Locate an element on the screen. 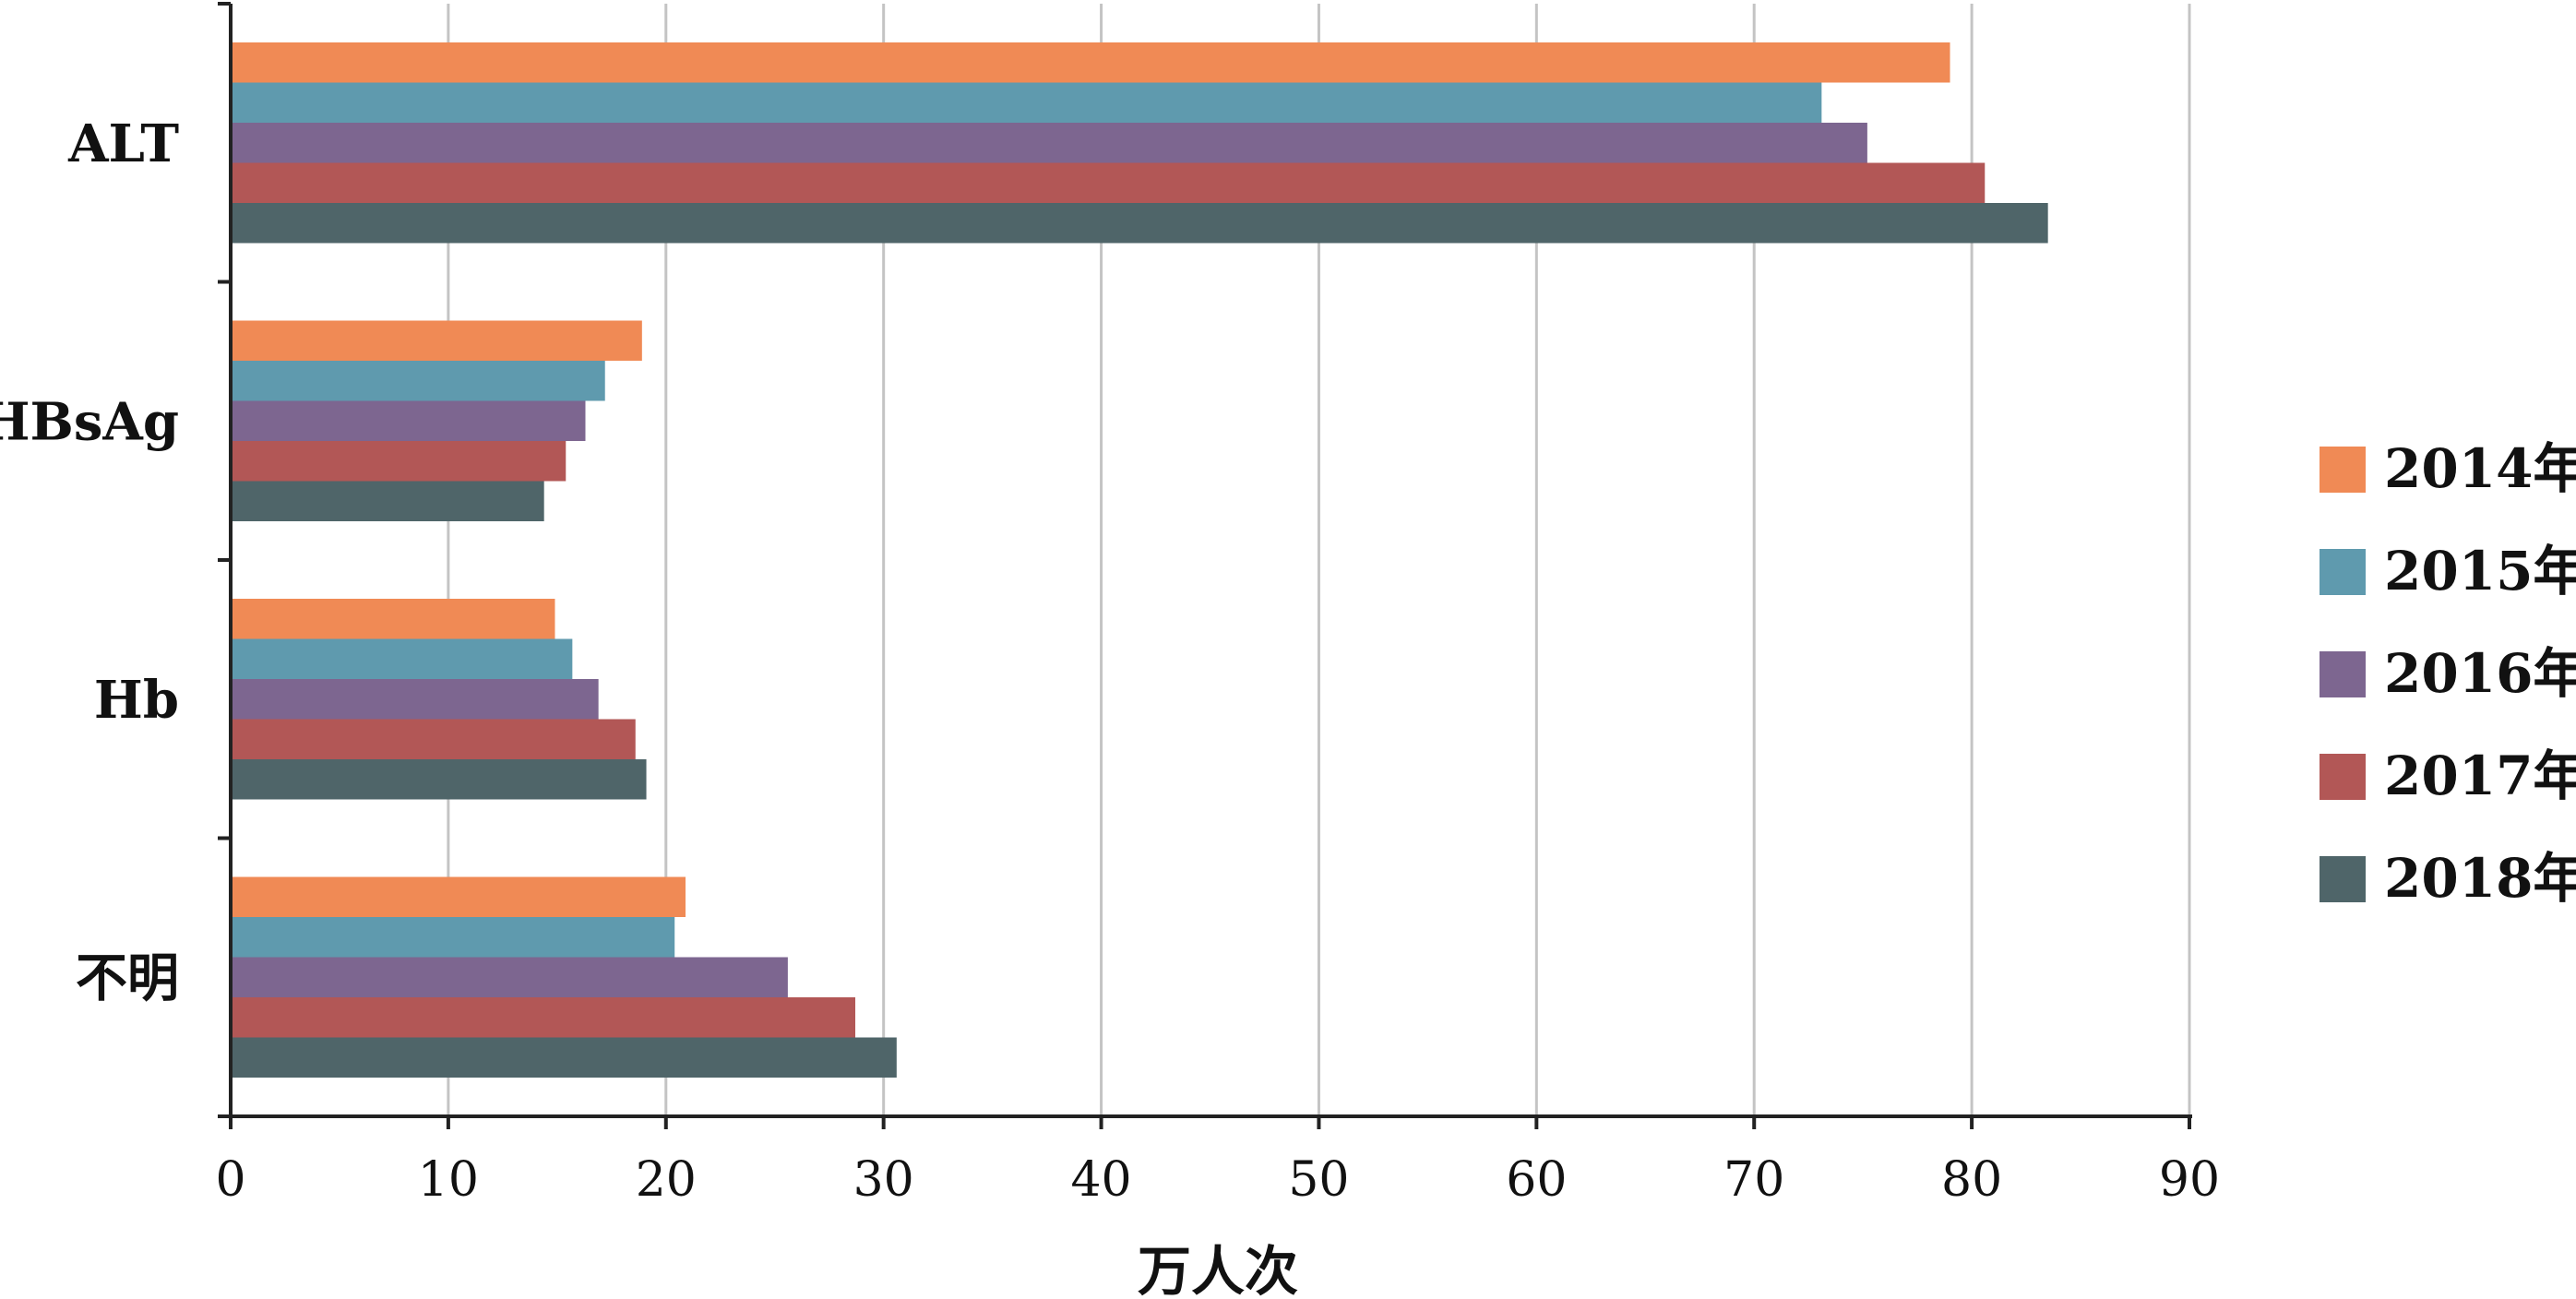 The width and height of the screenshot is (2576, 1299). category-label: 不明 is located at coordinates (127, 977).